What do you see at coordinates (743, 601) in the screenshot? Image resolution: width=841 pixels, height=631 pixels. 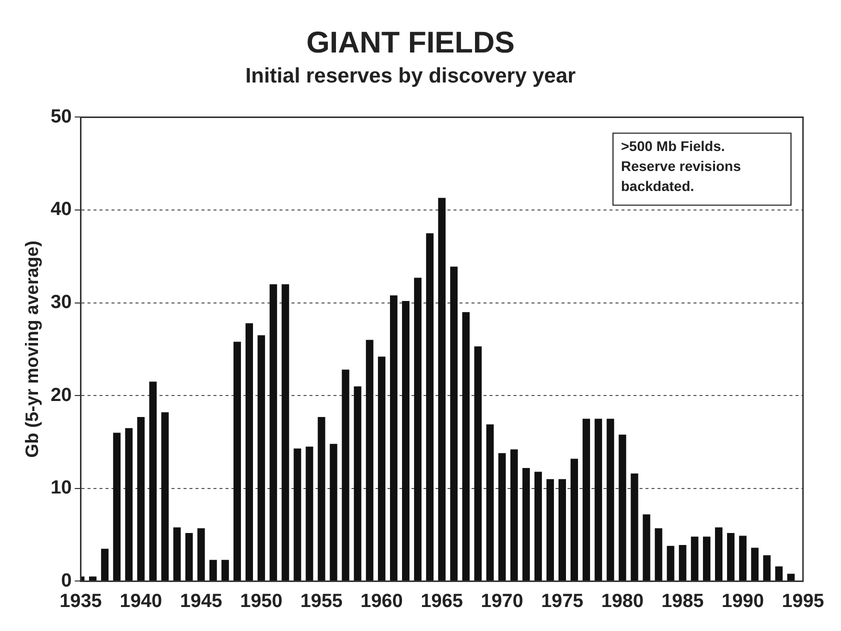 I see `x-tick-label: 1990` at bounding box center [743, 601].